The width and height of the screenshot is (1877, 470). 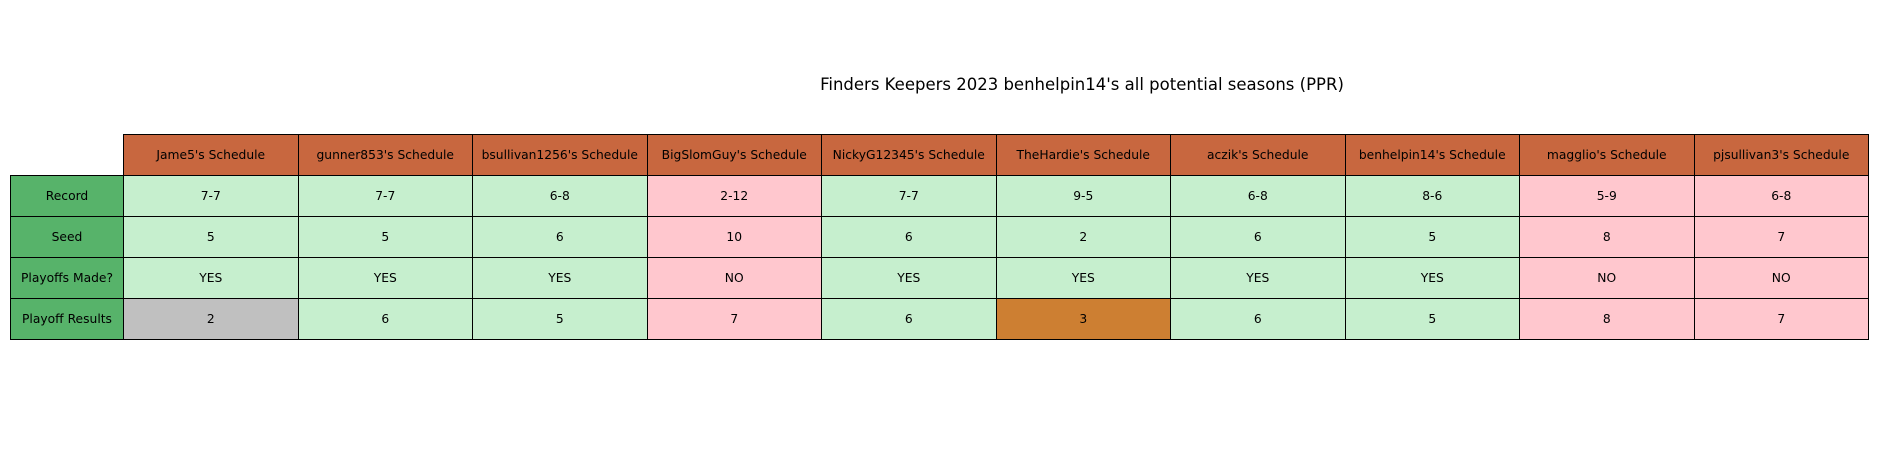 I want to click on table-cell: 10, so click(x=734, y=237).